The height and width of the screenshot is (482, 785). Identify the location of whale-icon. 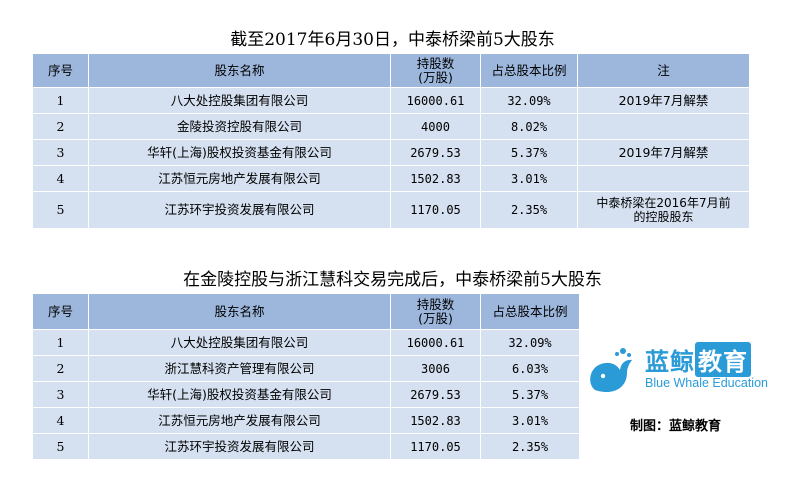
(611, 370).